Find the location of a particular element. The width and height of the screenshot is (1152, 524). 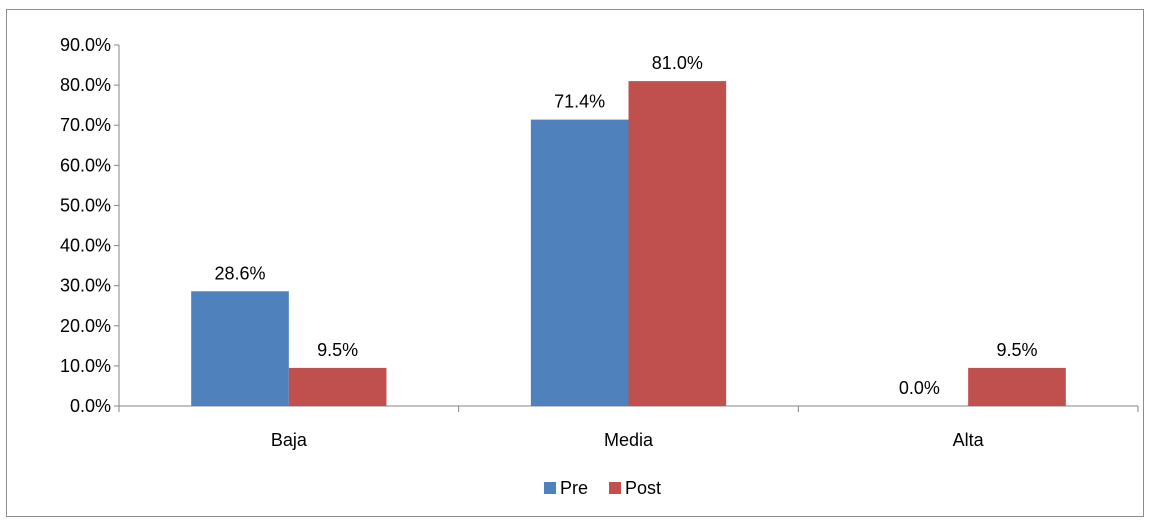

legend-label-pre: Pre is located at coordinates (574, 488).